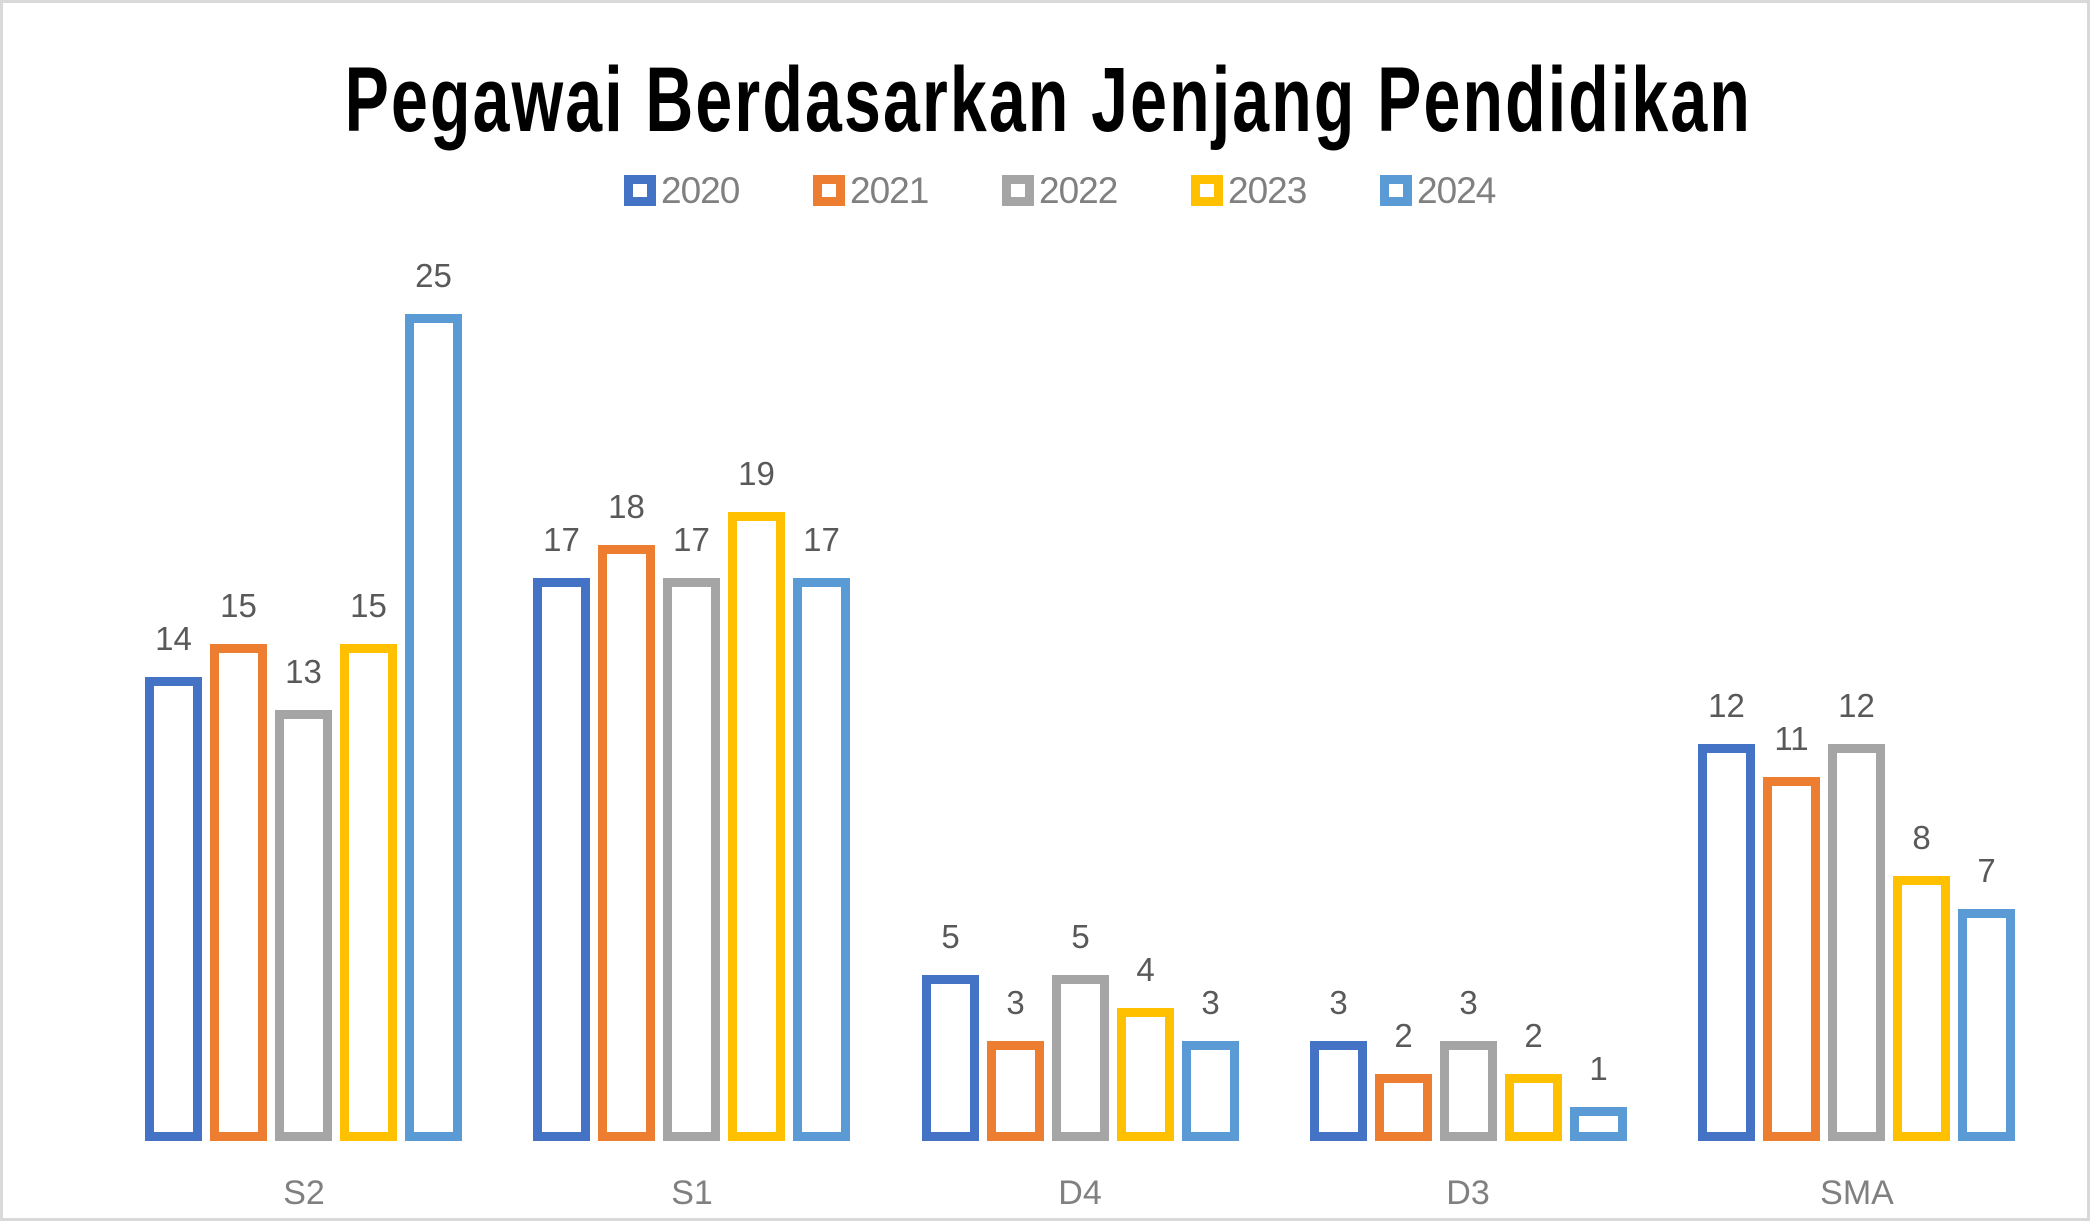 The width and height of the screenshot is (2090, 1224). What do you see at coordinates (1468, 1193) in the screenshot?
I see `x-axis-label-d3: D3` at bounding box center [1468, 1193].